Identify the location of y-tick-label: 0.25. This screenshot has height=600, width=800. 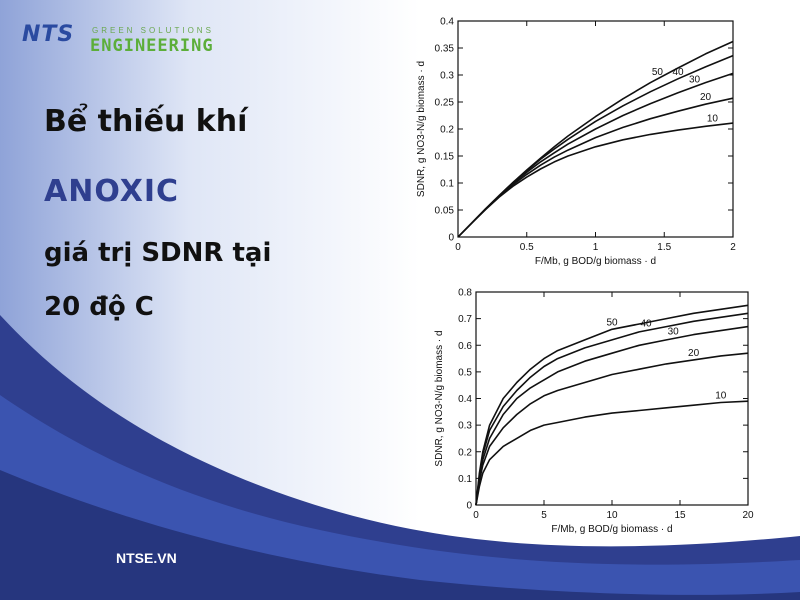
(445, 103).